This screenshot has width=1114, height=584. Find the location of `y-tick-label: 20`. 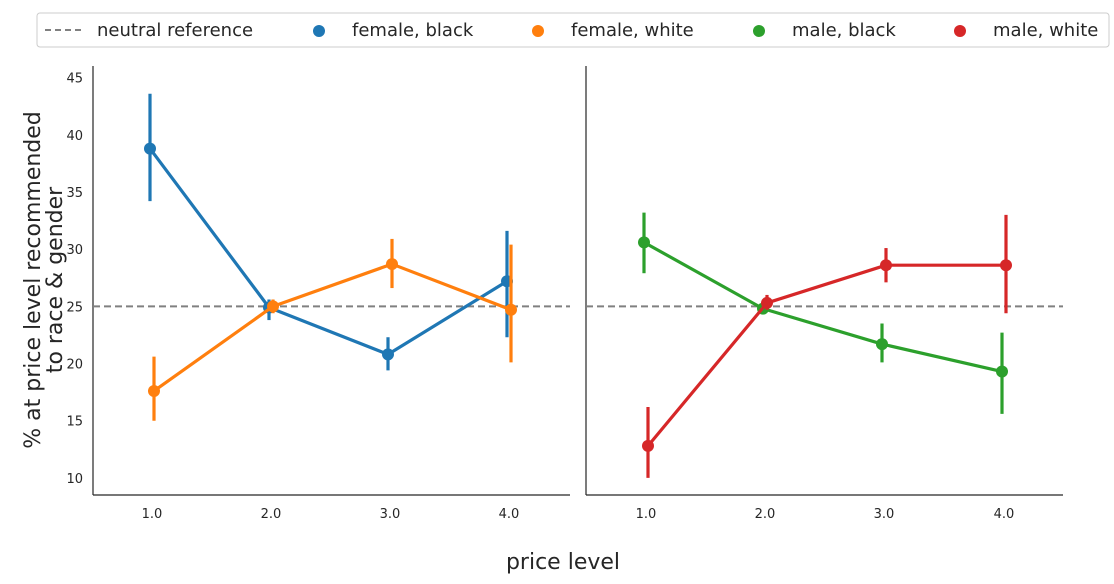

y-tick-label: 20 is located at coordinates (74, 365).